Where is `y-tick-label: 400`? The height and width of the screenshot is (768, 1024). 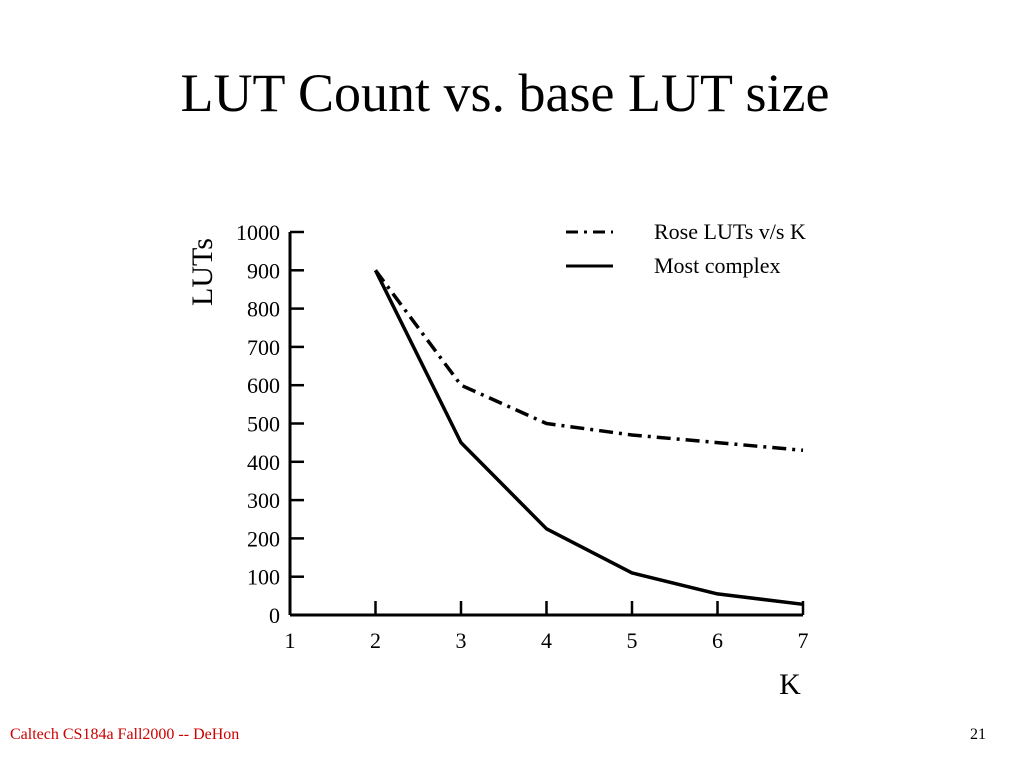 y-tick-label: 400 is located at coordinates (263, 462).